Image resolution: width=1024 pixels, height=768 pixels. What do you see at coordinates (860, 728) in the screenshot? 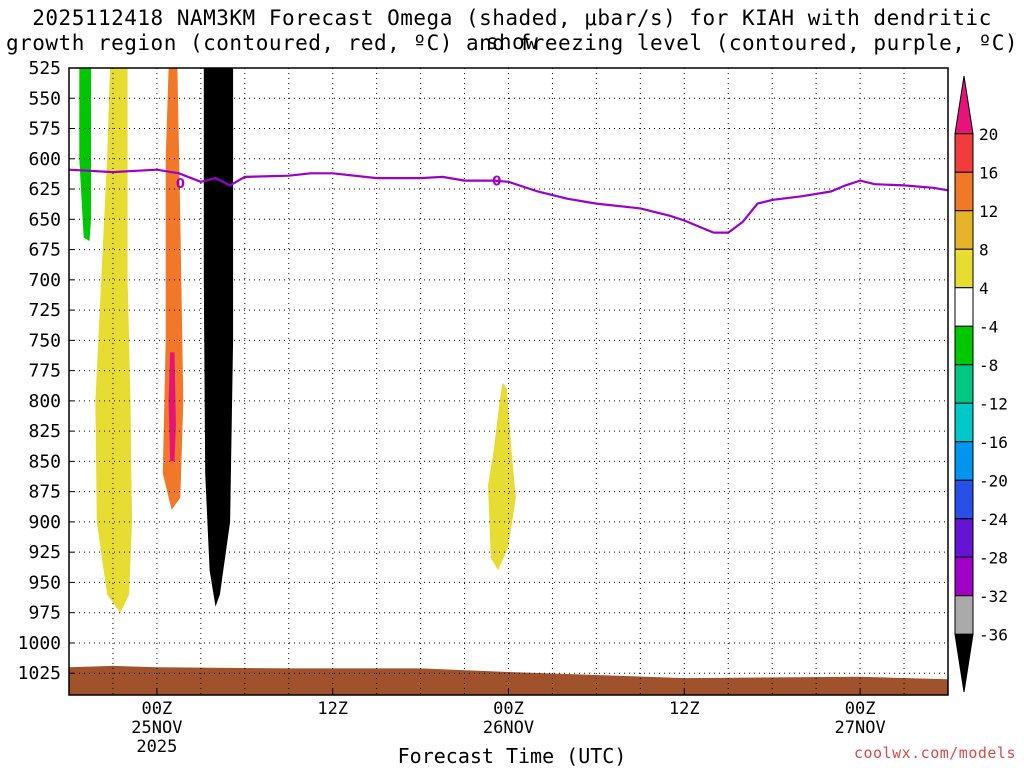
I see `x-tick-label: 27NOV` at bounding box center [860, 728].